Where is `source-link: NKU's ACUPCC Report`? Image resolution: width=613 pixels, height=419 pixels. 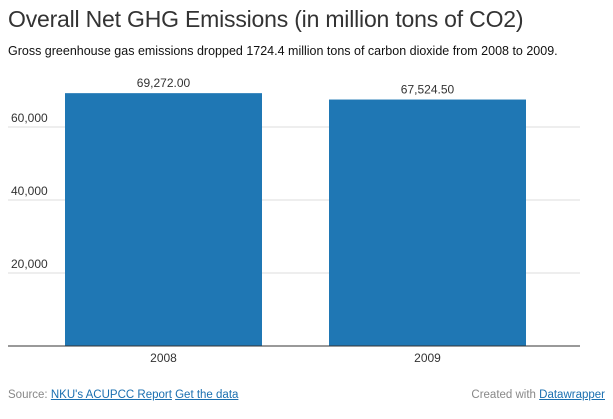 source-link: NKU's ACUPCC Report is located at coordinates (111, 395).